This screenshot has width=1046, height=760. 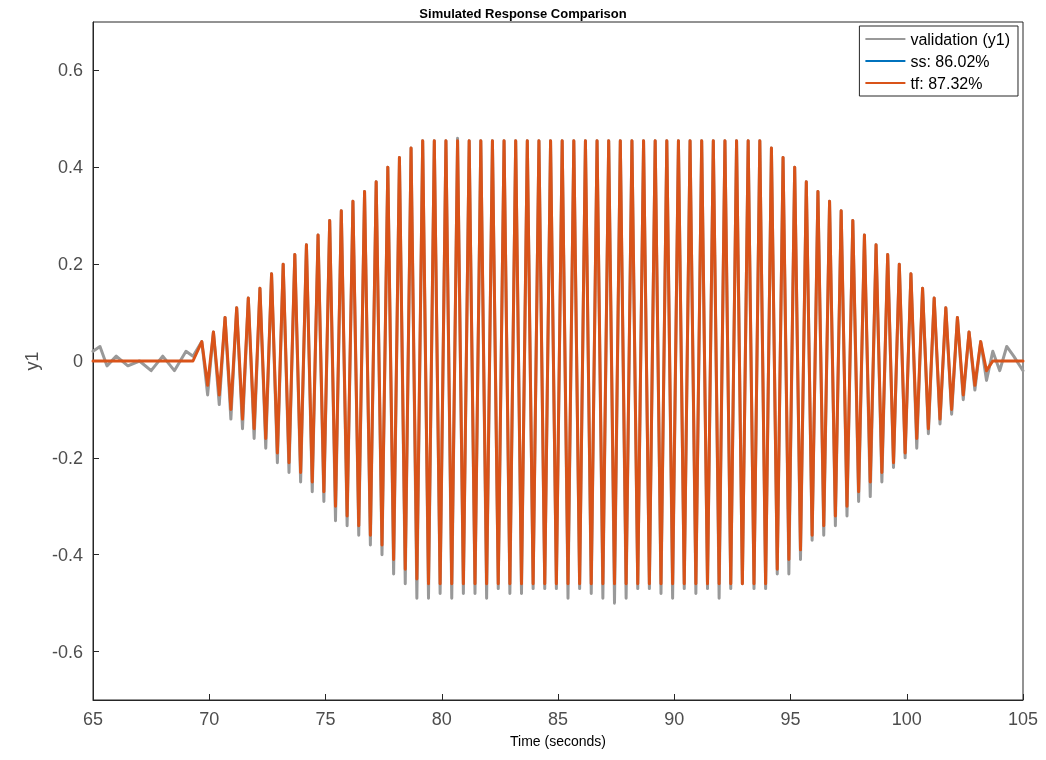 What do you see at coordinates (523, 13) in the screenshot?
I see `chart-title: Simulated Response Comparison` at bounding box center [523, 13].